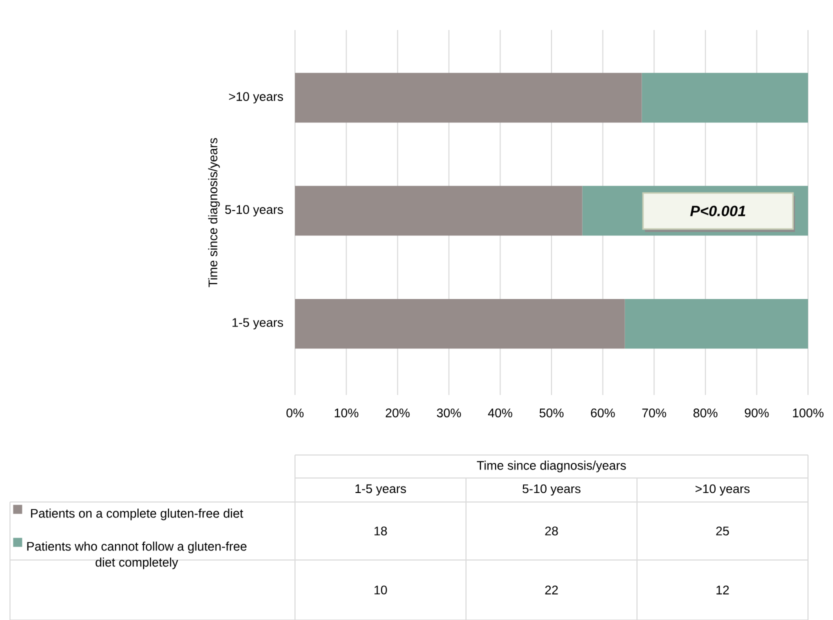 The image size is (833, 620). Describe the element at coordinates (718, 211) in the screenshot. I see `annotation: P<0.001` at that location.